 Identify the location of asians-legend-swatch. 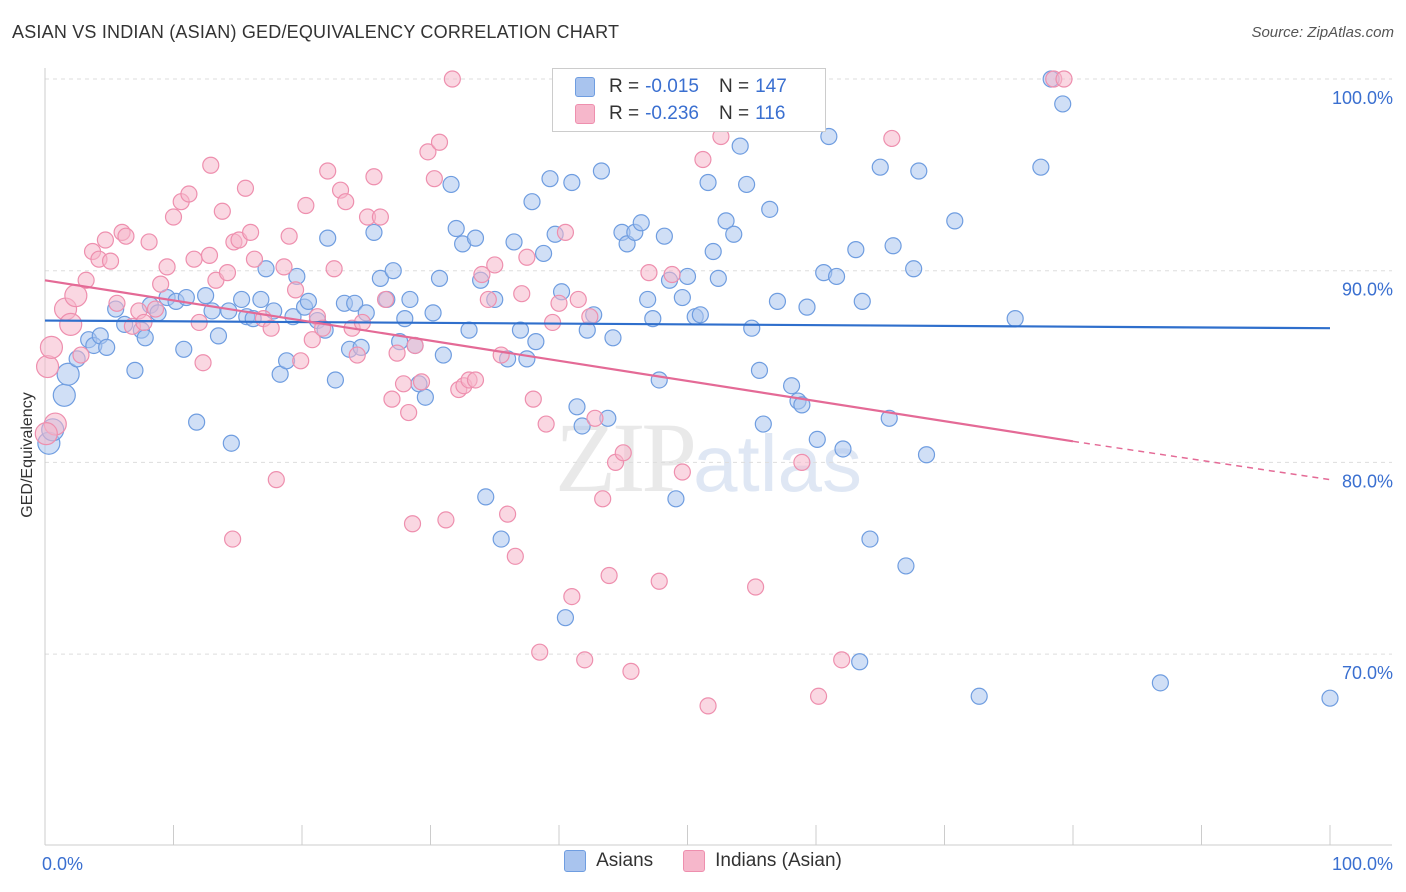
(575, 861).